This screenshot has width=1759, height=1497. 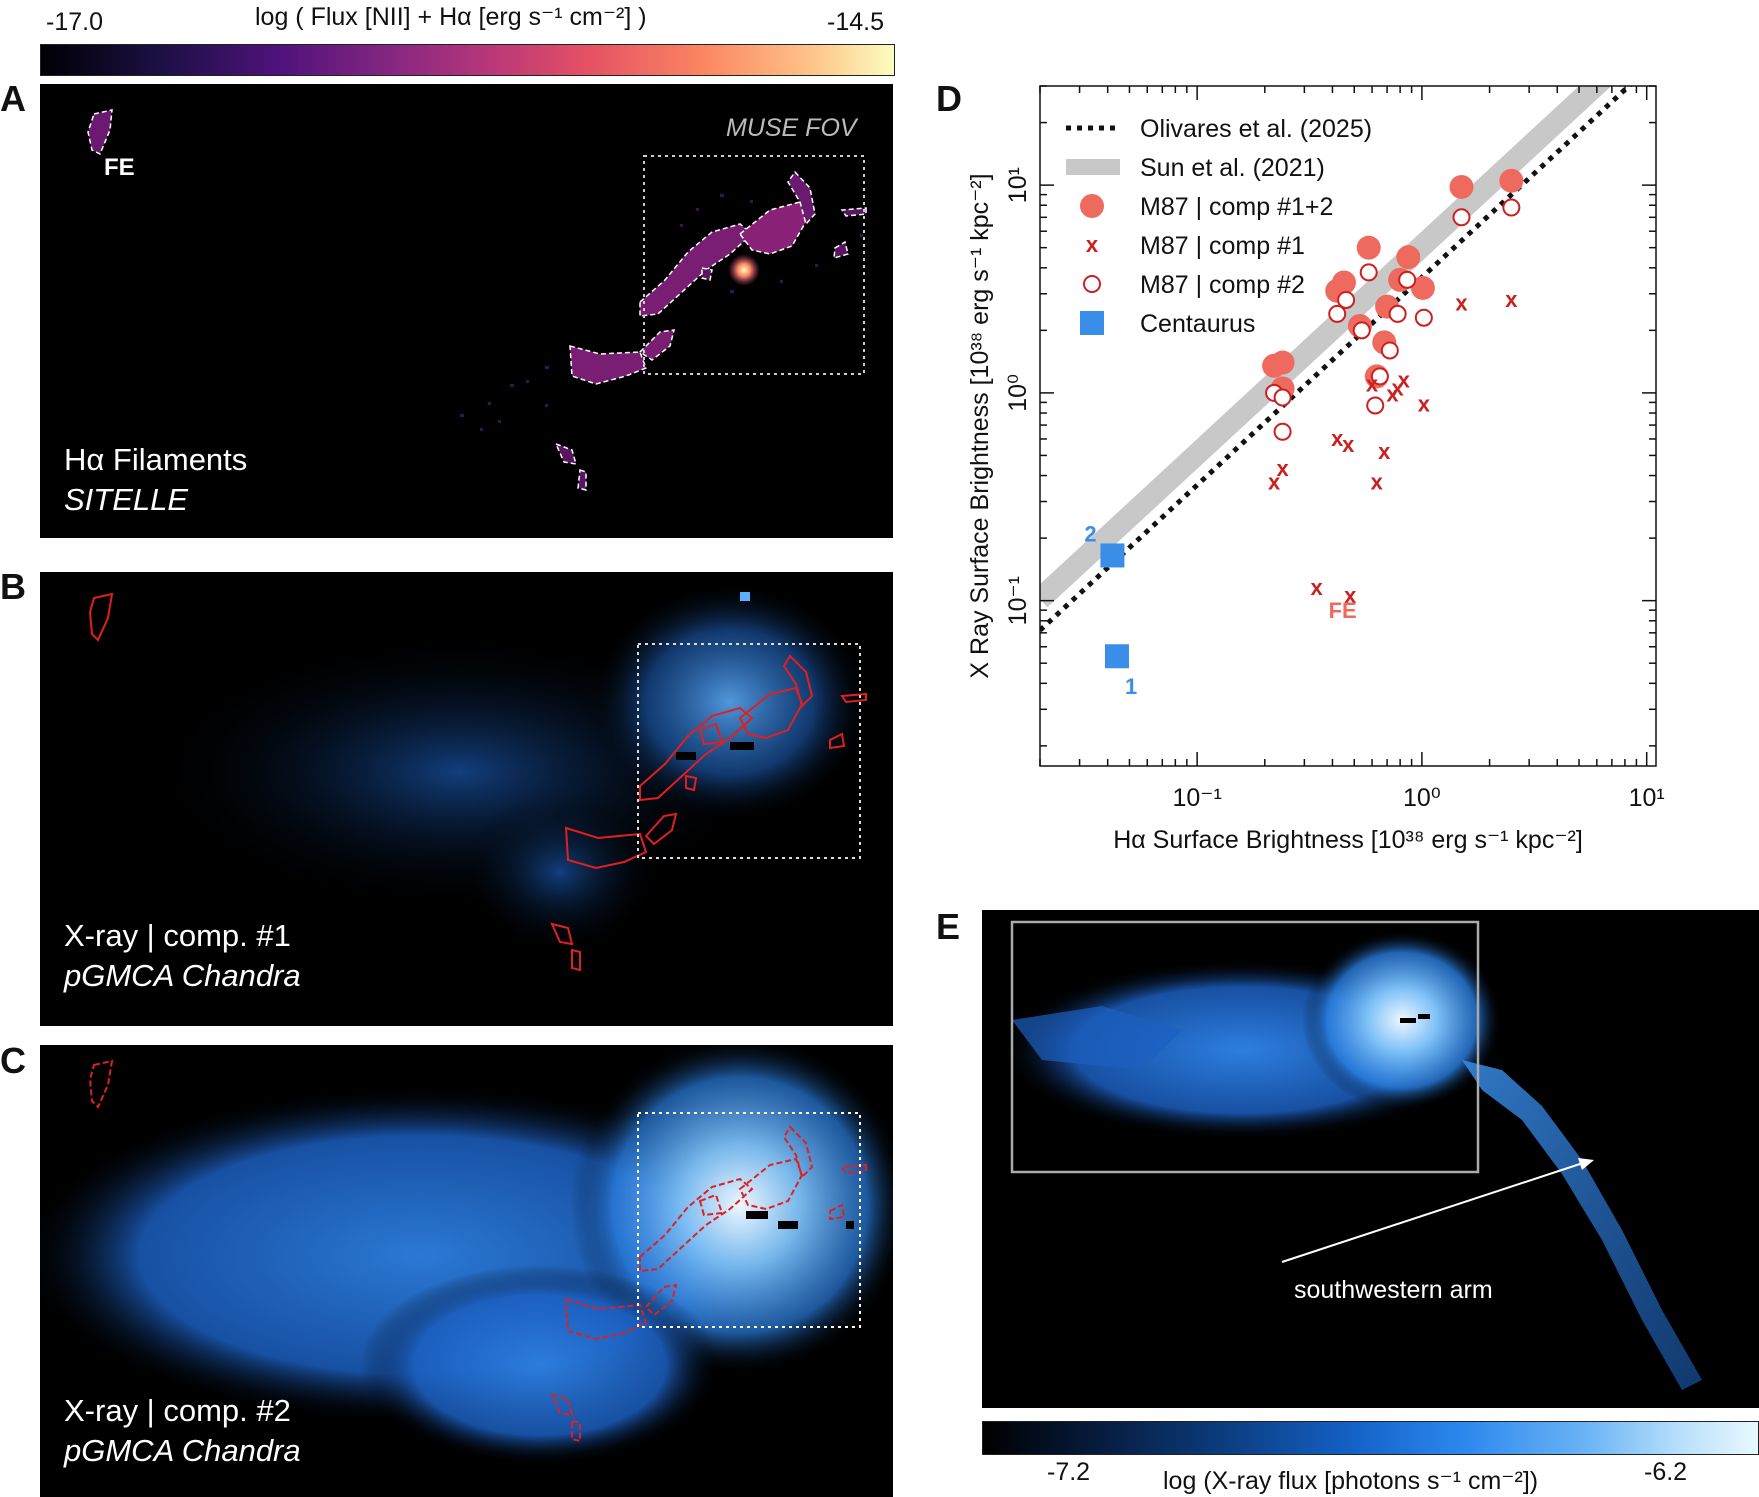 I want to click on panel-a-subtitle: SITELLE, so click(x=126, y=499).